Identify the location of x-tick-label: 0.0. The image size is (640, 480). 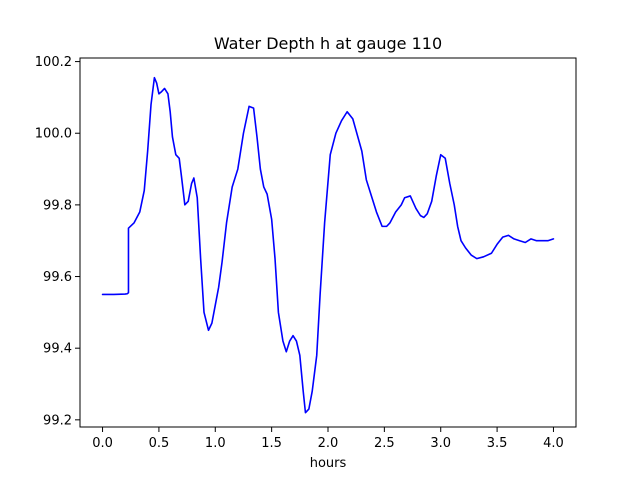
(102, 443).